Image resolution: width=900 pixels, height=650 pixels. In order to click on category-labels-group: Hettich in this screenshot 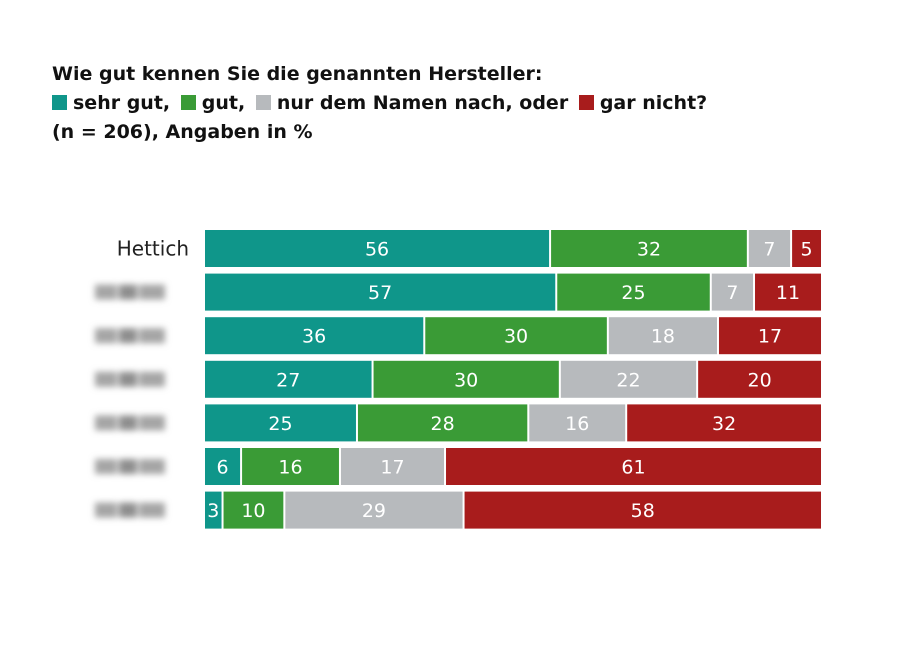, I will do `click(142, 377)`.